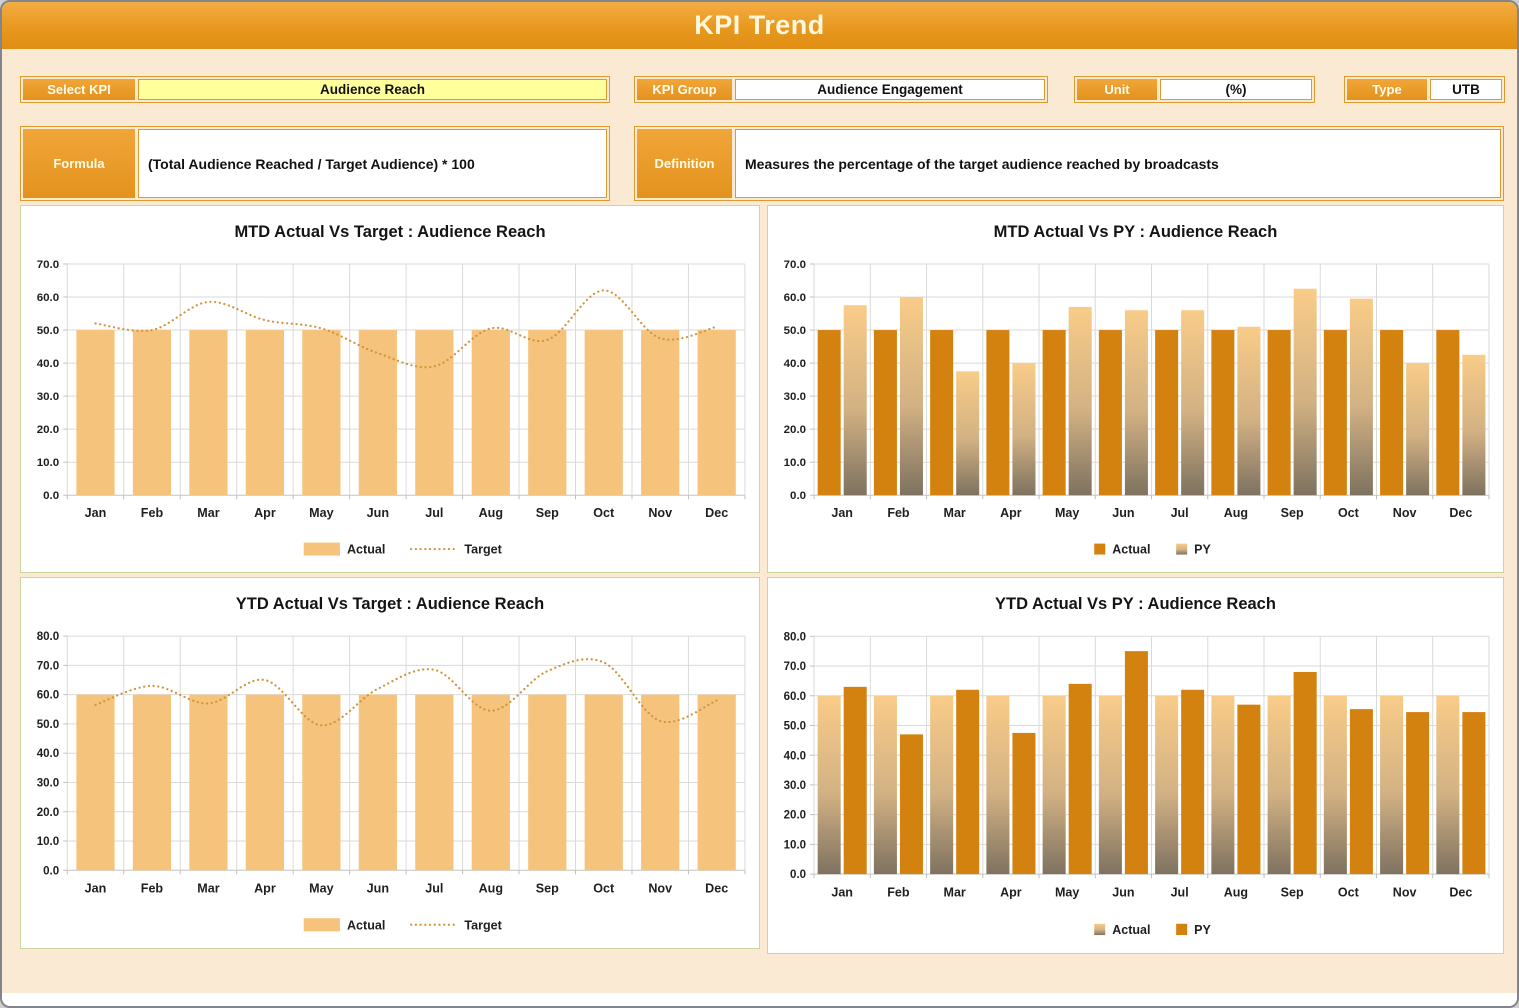 This screenshot has height=1008, width=1519. Describe the element at coordinates (604, 888) in the screenshot. I see `svg-text: Oct` at that location.